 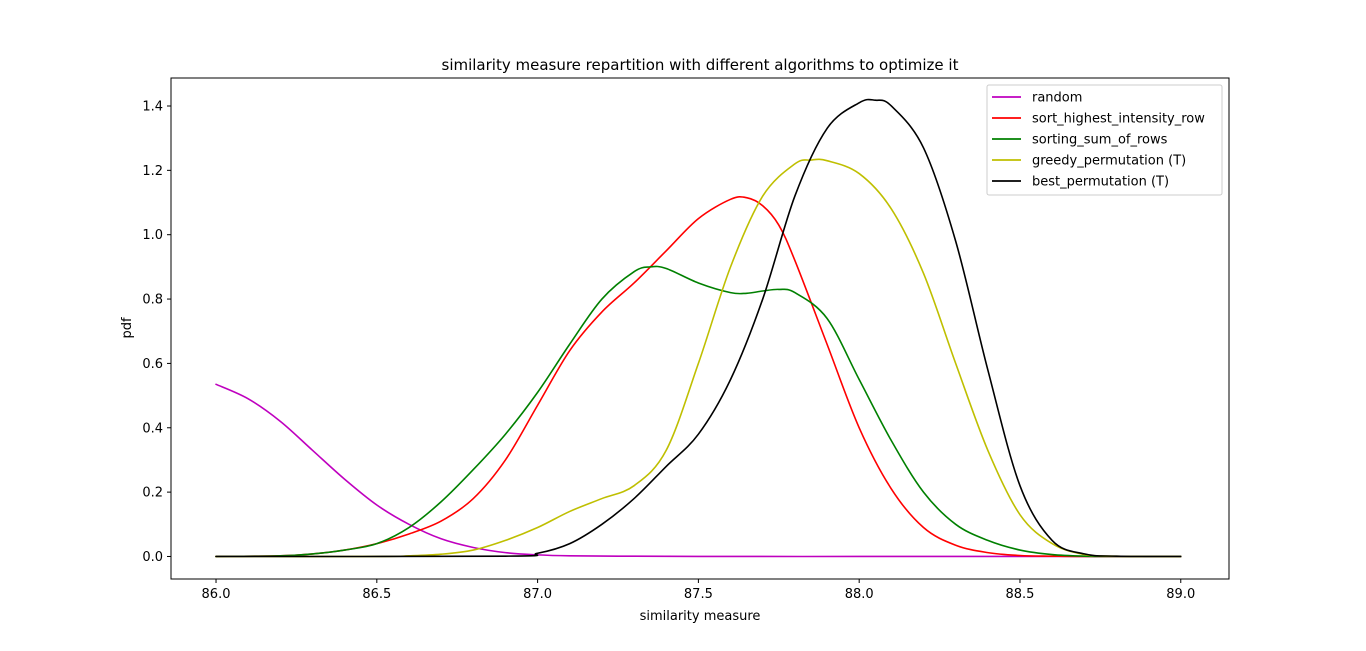 I want to click on x-tick-label: 87.5, so click(x=698, y=594).